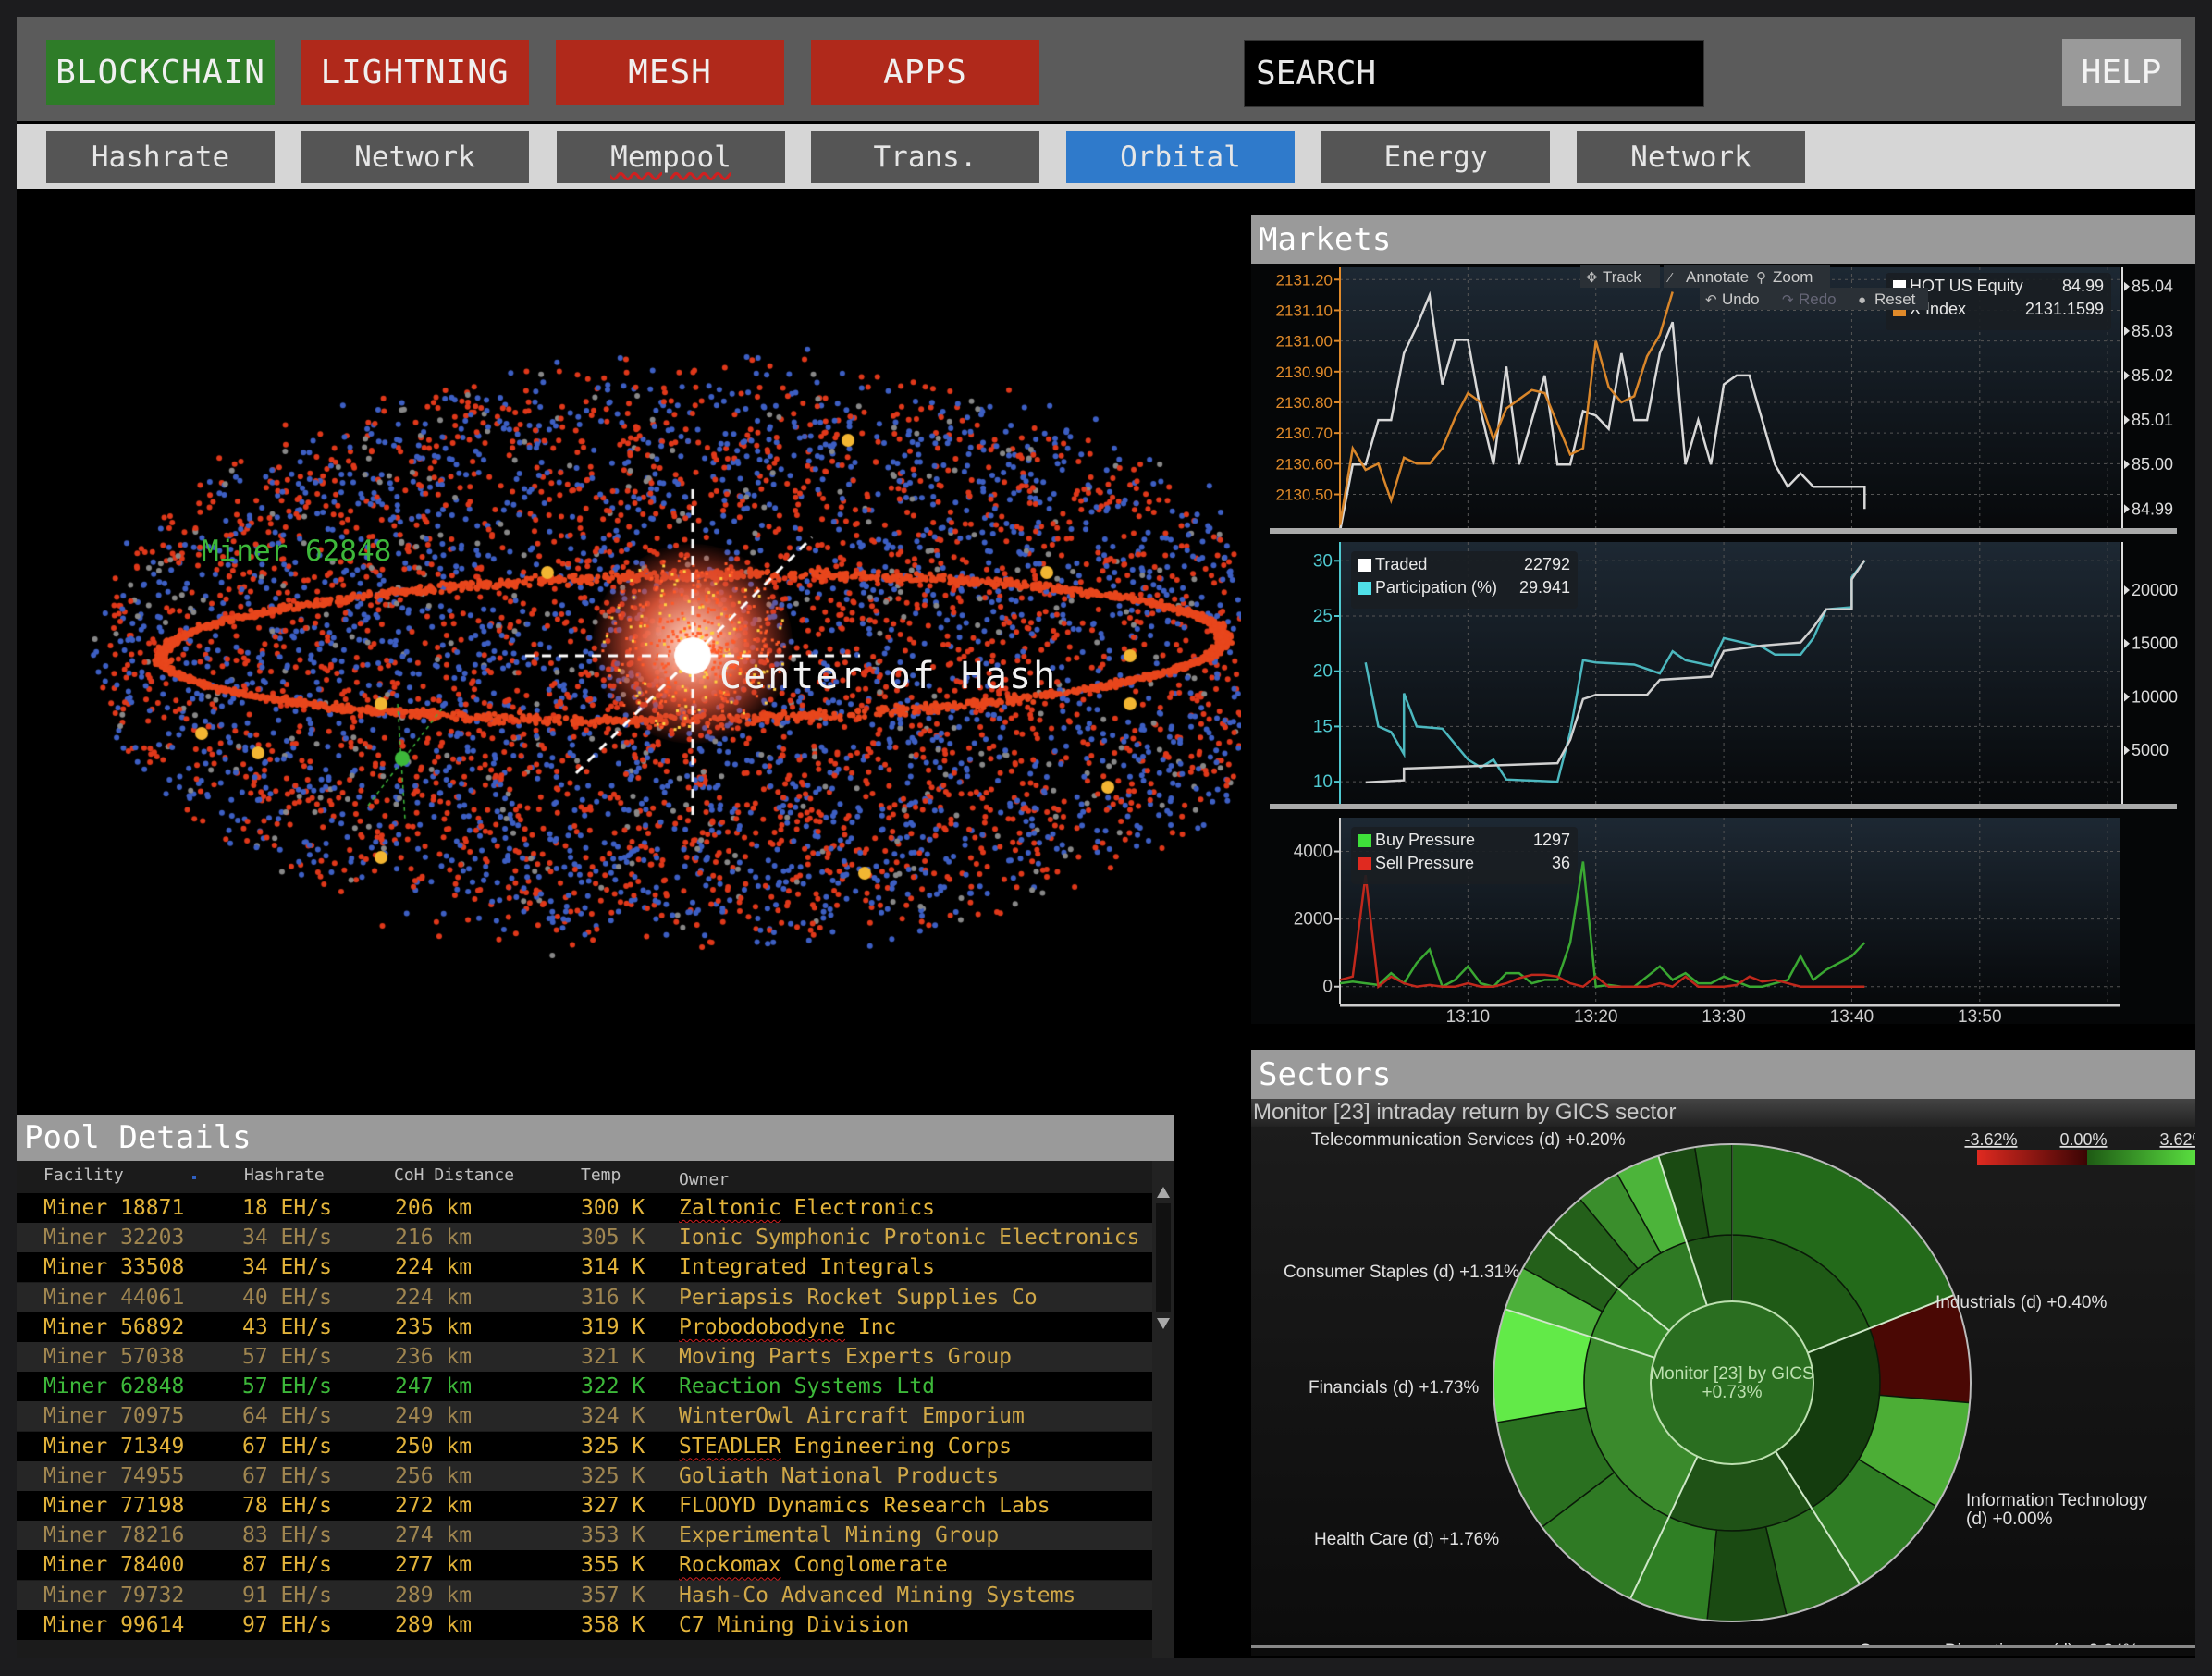 The image size is (2212, 1676). I want to click on facility-cell: Miner 32203, so click(114, 1238).